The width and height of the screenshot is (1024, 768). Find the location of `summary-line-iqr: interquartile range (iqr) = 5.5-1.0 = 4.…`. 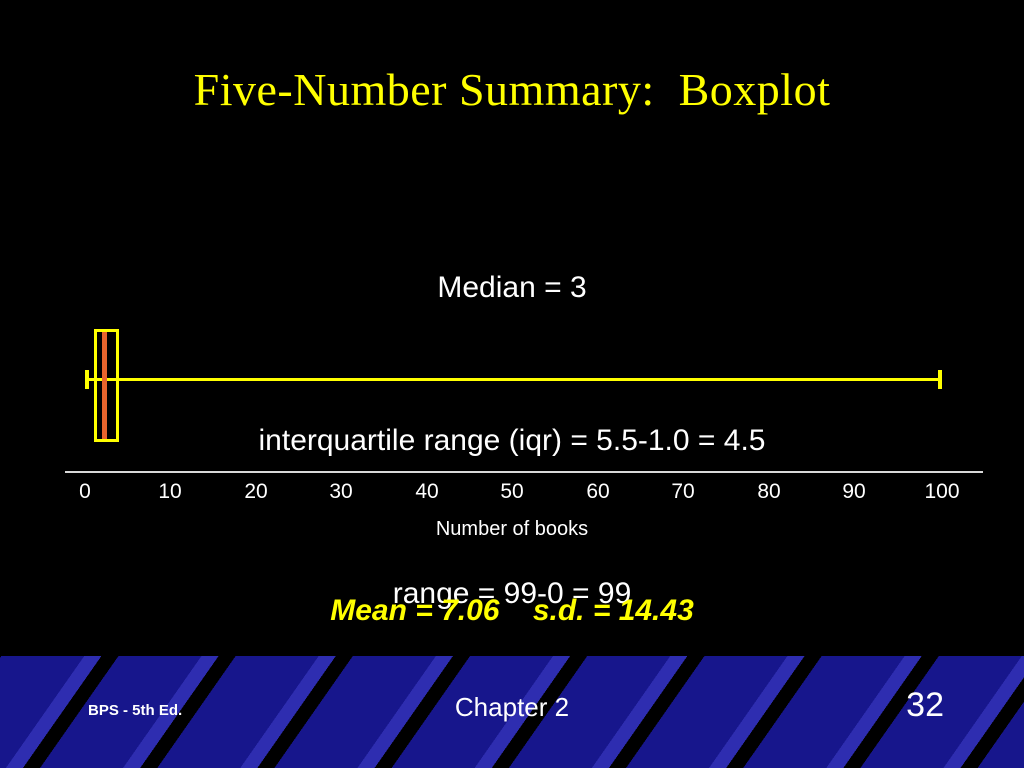

summary-line-iqr: interquartile range (iqr) = 5.5-1.0 = 4.… is located at coordinates (512, 440).